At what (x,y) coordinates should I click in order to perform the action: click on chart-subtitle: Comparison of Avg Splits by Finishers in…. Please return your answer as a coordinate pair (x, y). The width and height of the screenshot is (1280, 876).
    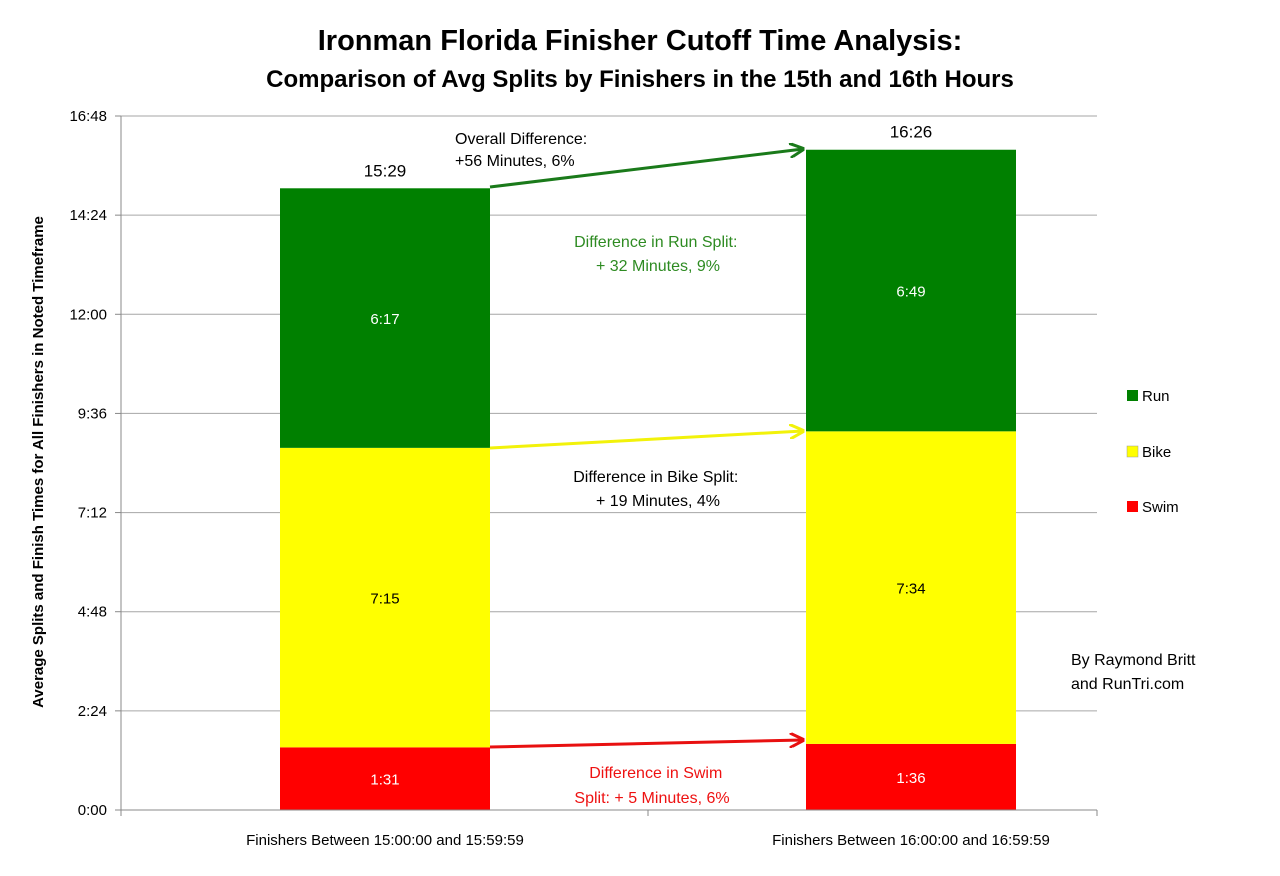
    Looking at the image, I should click on (640, 79).